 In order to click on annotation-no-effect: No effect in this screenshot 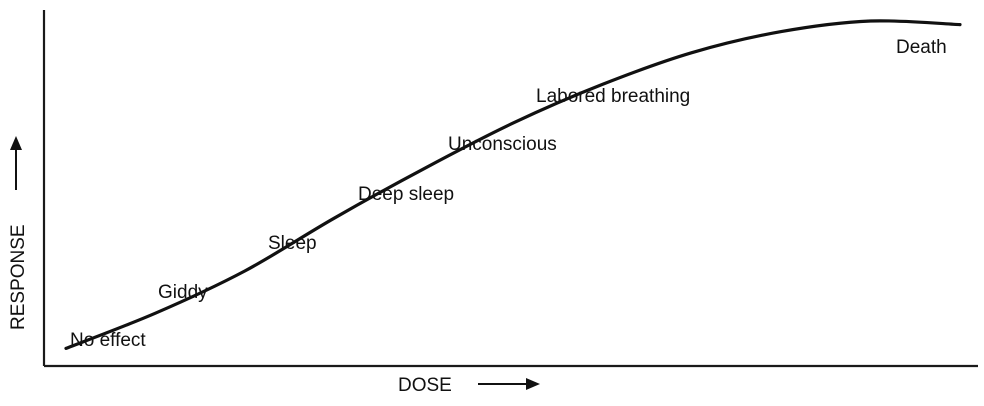, I will do `click(108, 340)`.